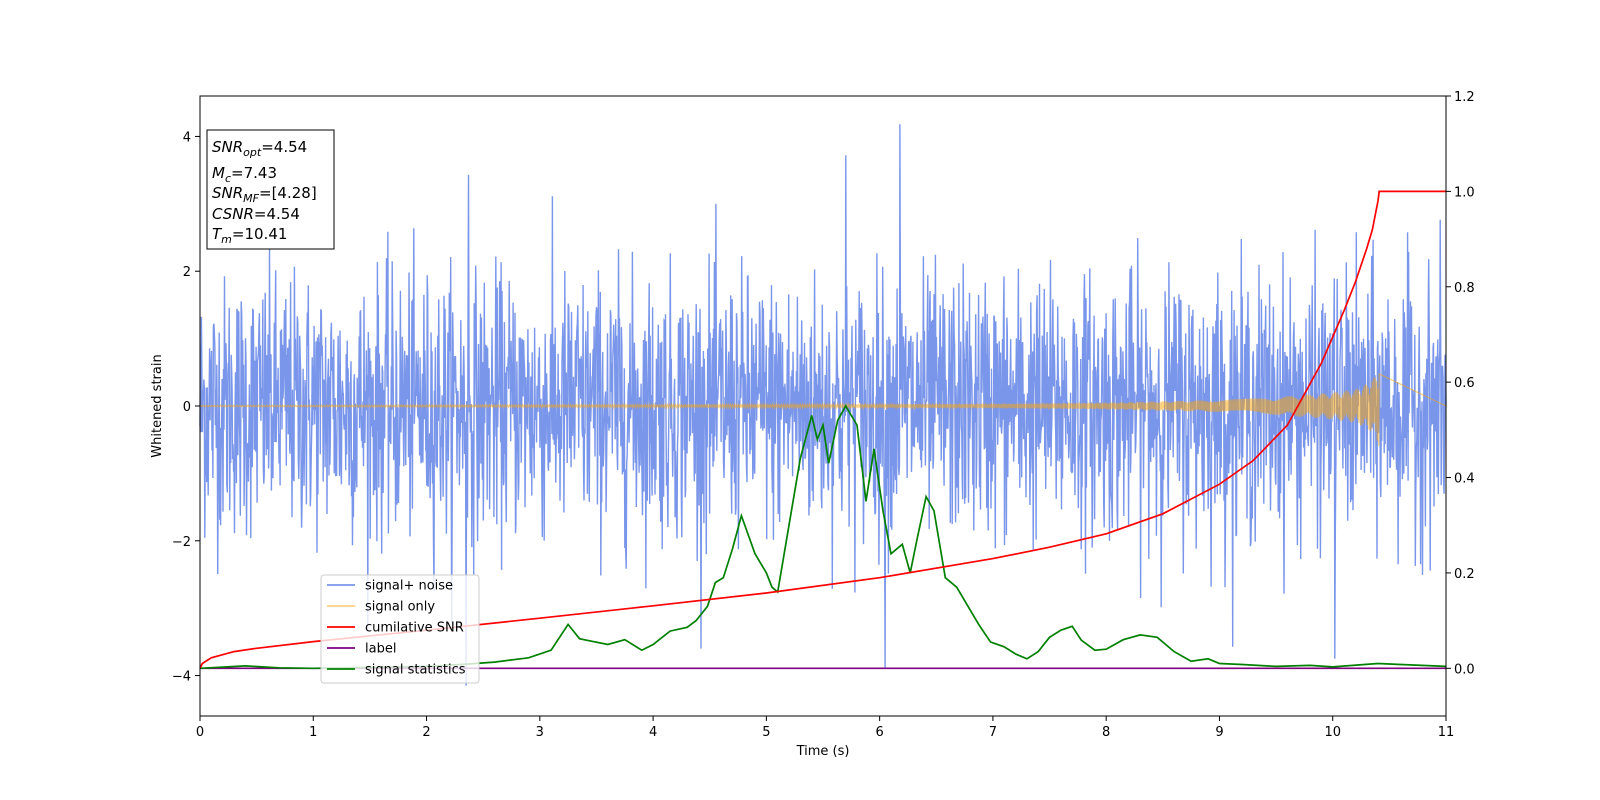 This screenshot has width=1600, height=800. Describe the element at coordinates (187, 272) in the screenshot. I see `y-tick-label: 2` at that location.